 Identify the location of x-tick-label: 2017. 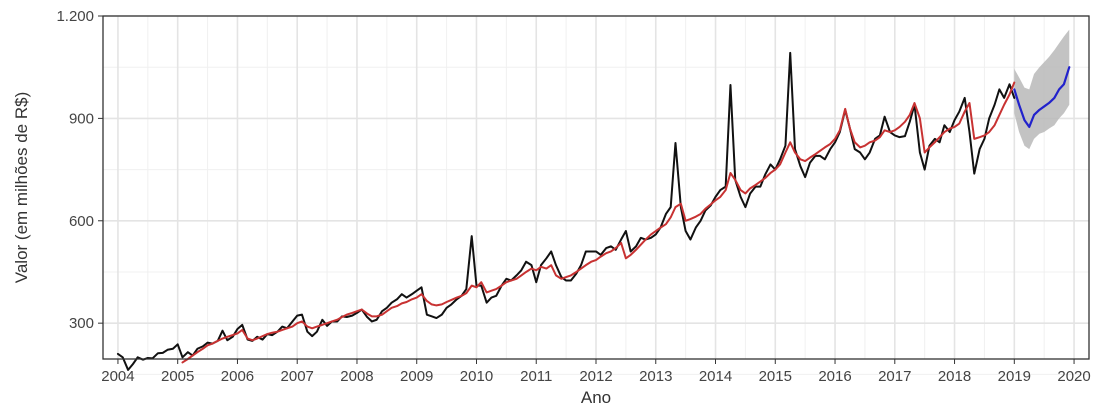
(894, 376).